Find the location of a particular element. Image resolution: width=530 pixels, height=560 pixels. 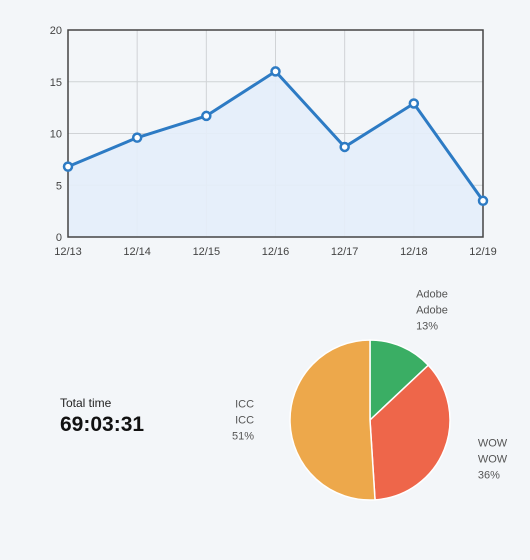

y-tick-label: 20 is located at coordinates (56, 31).